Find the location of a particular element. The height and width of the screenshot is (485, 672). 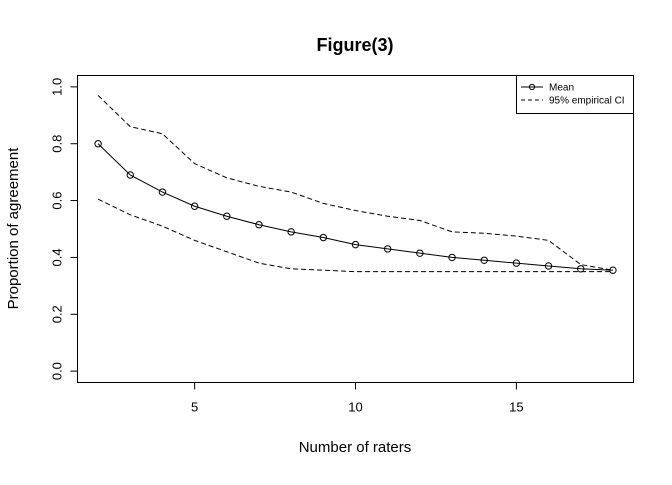

legend-label-ci: 95% empirical CI is located at coordinates (587, 101).